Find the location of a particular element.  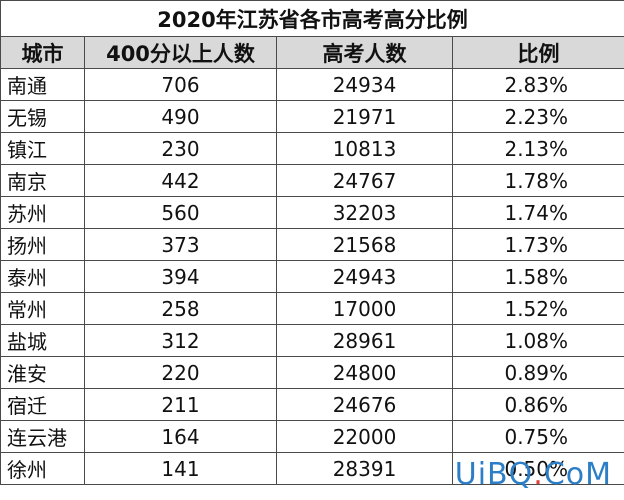

exam-takers-cell: 24767 is located at coordinates (364, 180).